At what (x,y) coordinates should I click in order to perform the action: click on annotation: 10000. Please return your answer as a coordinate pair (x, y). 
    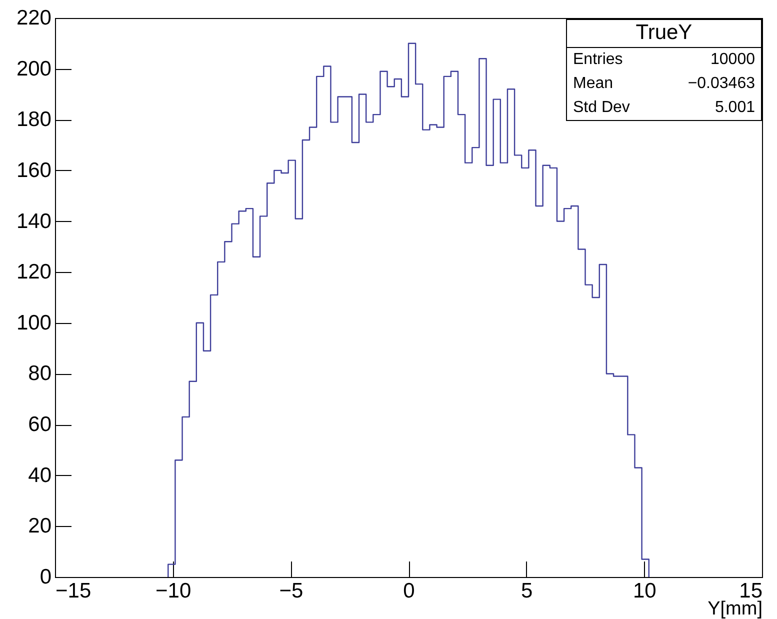
    Looking at the image, I should click on (732, 60).